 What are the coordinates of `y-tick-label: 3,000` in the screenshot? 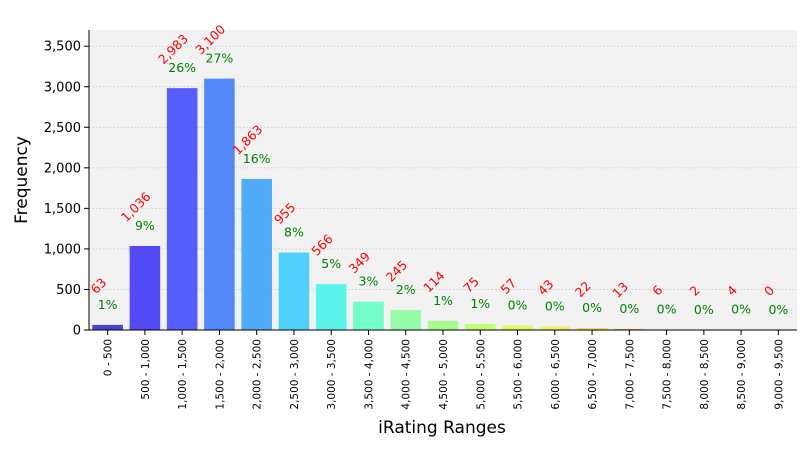 It's located at (62, 87).